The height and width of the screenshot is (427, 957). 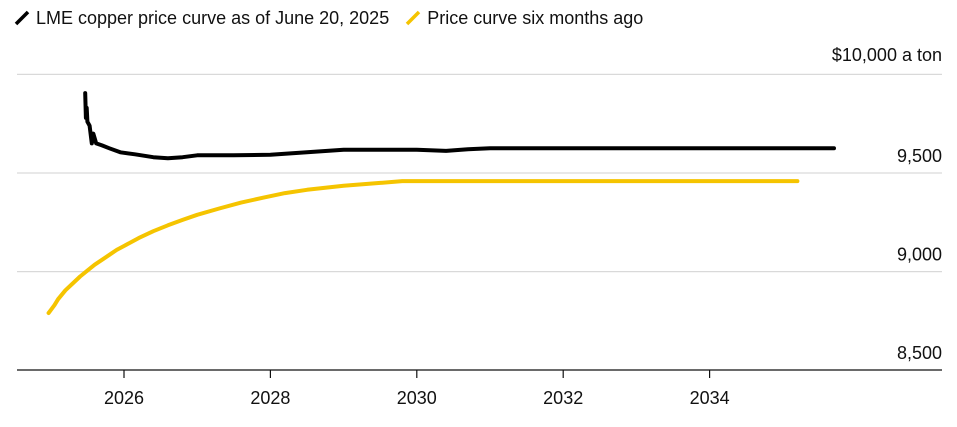 I want to click on x-ticks: 2026 2028 2030 2032 2034, so click(x=417, y=389).